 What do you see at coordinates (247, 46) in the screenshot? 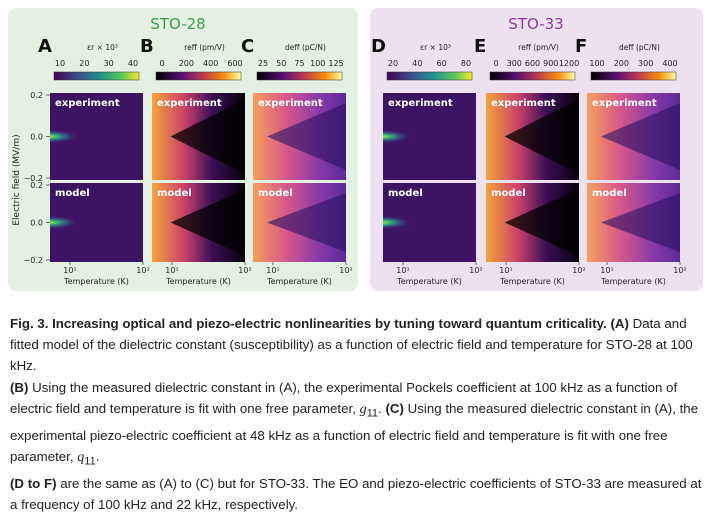
I see `panel-letter: C` at bounding box center [247, 46].